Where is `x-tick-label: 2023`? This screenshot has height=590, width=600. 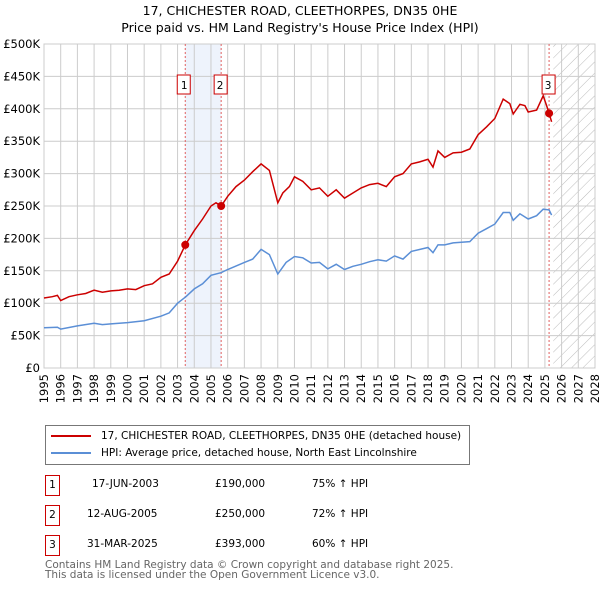 x-tick-label: 2023 is located at coordinates (512, 388).